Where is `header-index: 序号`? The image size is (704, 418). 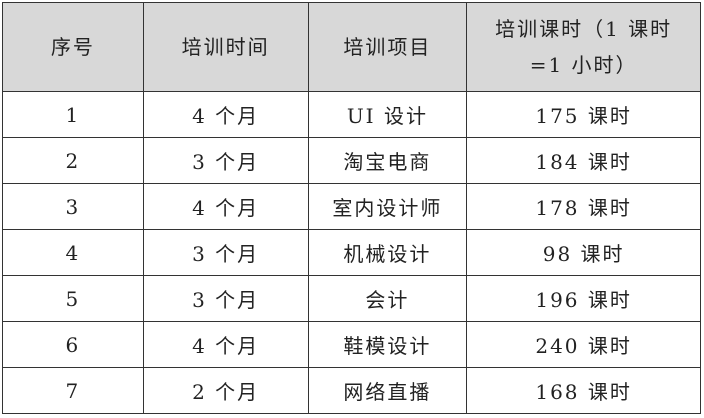 header-index: 序号 is located at coordinates (73, 47).